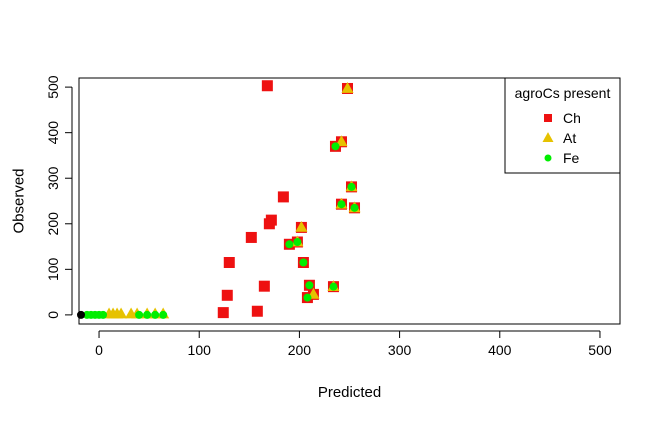  What do you see at coordinates (200, 350) in the screenshot?
I see `x-tick-label: 100` at bounding box center [200, 350].